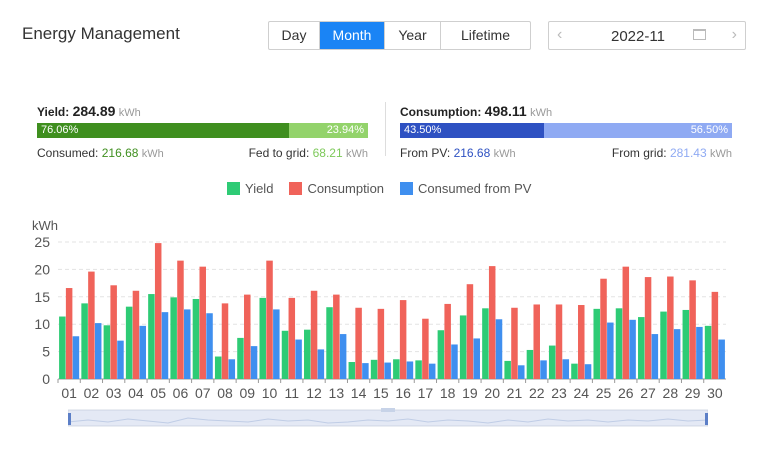 The image size is (768, 449). I want to click on from-grid-label: From grid:, so click(639, 153).